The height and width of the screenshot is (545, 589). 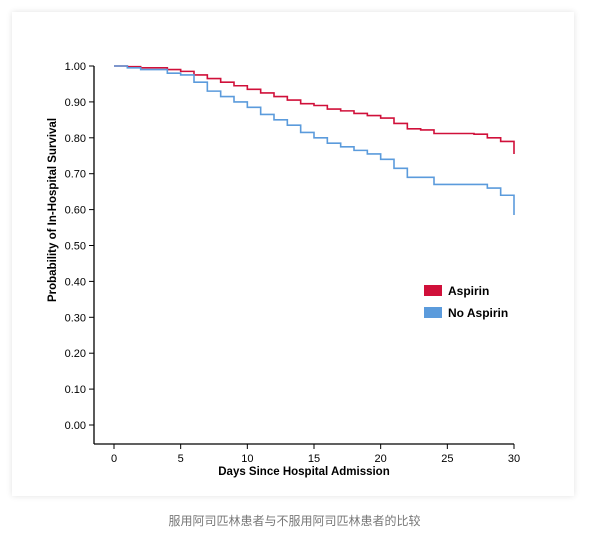 I want to click on legend-label-aspirin: Aspirin, so click(x=468, y=291).